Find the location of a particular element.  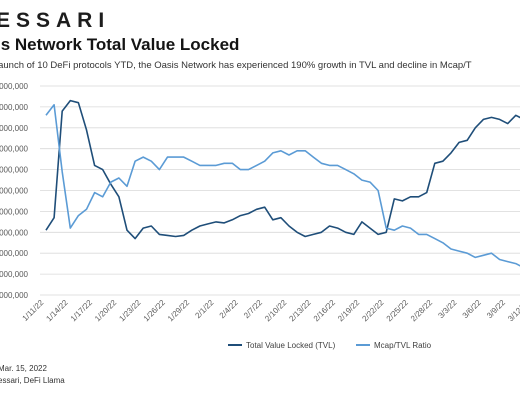

x-tick-label: 2/1/22 is located at coordinates (204, 309).